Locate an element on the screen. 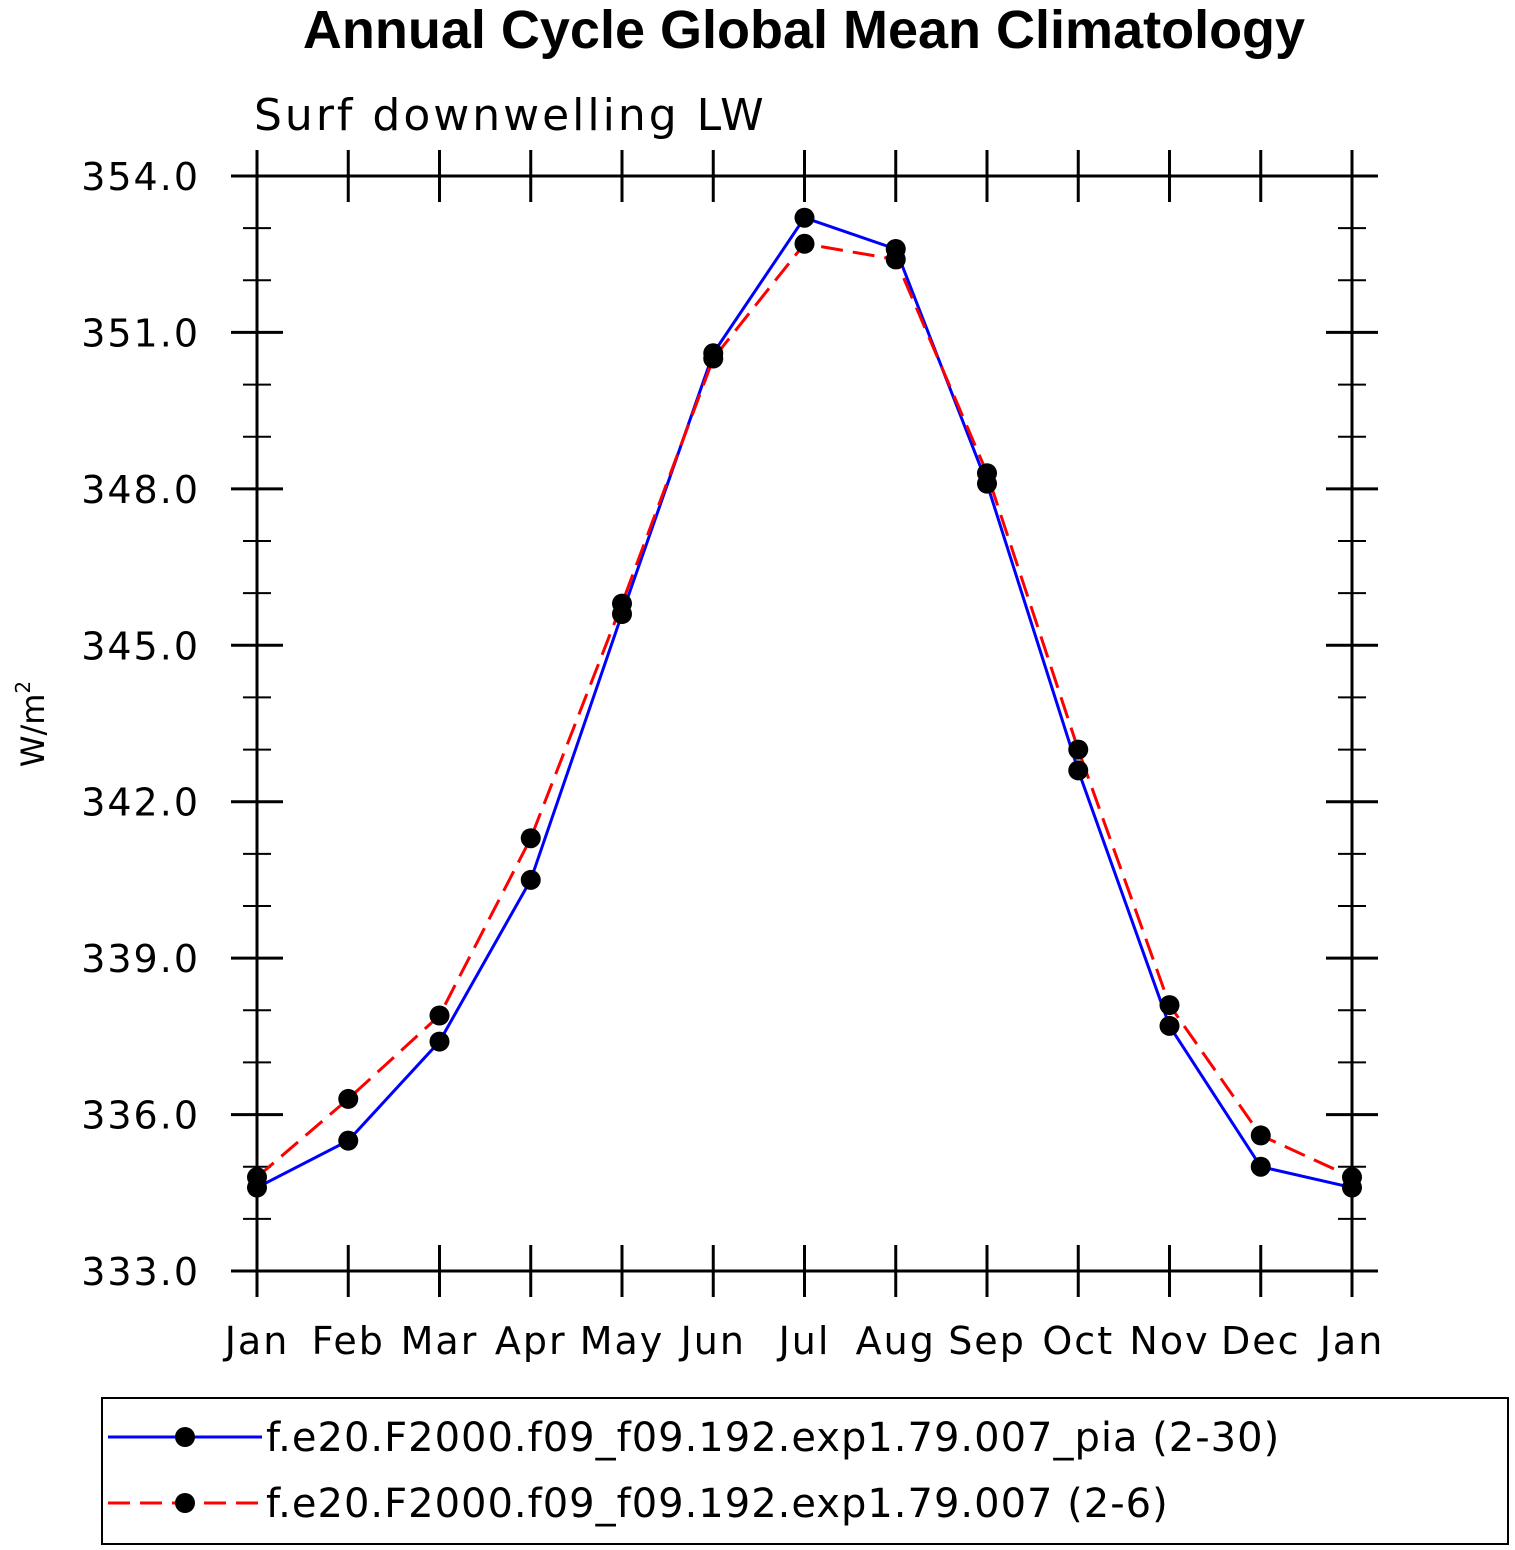 The image size is (1515, 1550). legend-box is located at coordinates (805, 1471).